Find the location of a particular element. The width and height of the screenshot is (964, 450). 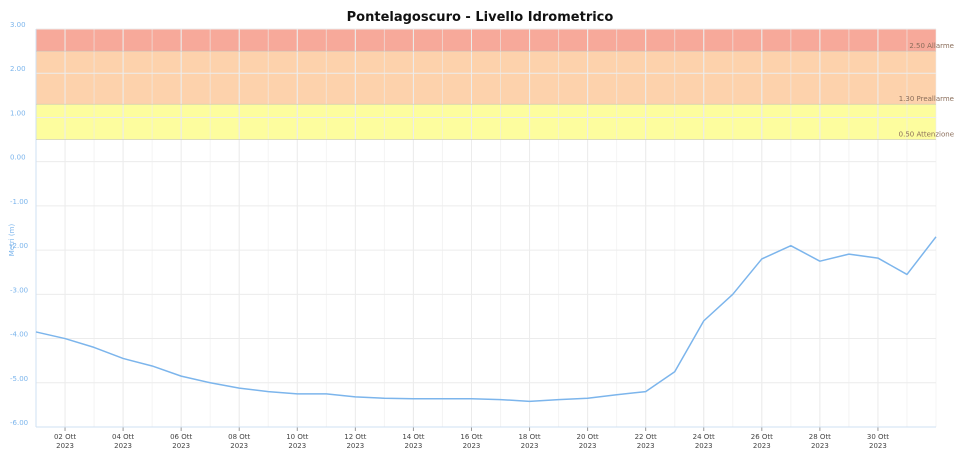

x-tick-label: 20 Ott is located at coordinates (588, 437).